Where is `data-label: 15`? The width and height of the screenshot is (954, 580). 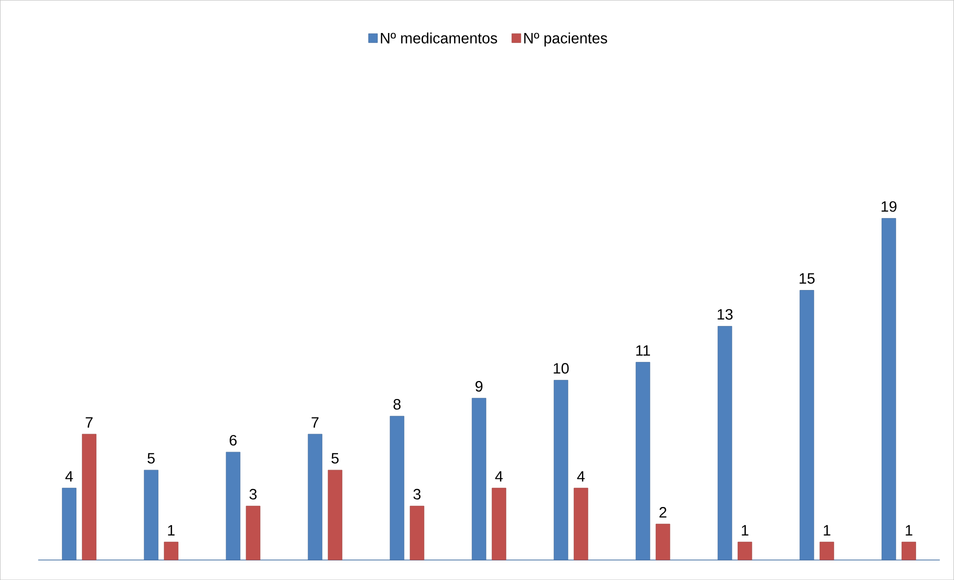
data-label: 15 is located at coordinates (807, 278).